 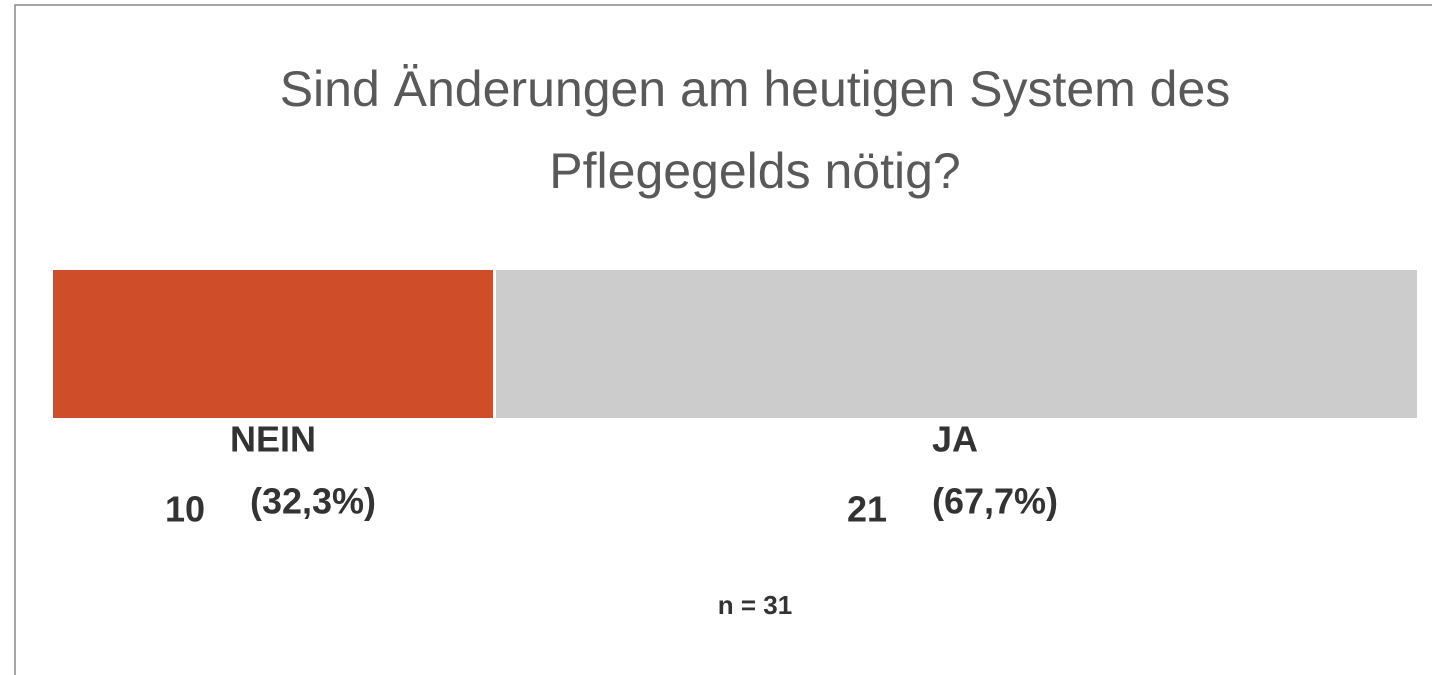 I want to click on value-label: 10, so click(x=185, y=509).